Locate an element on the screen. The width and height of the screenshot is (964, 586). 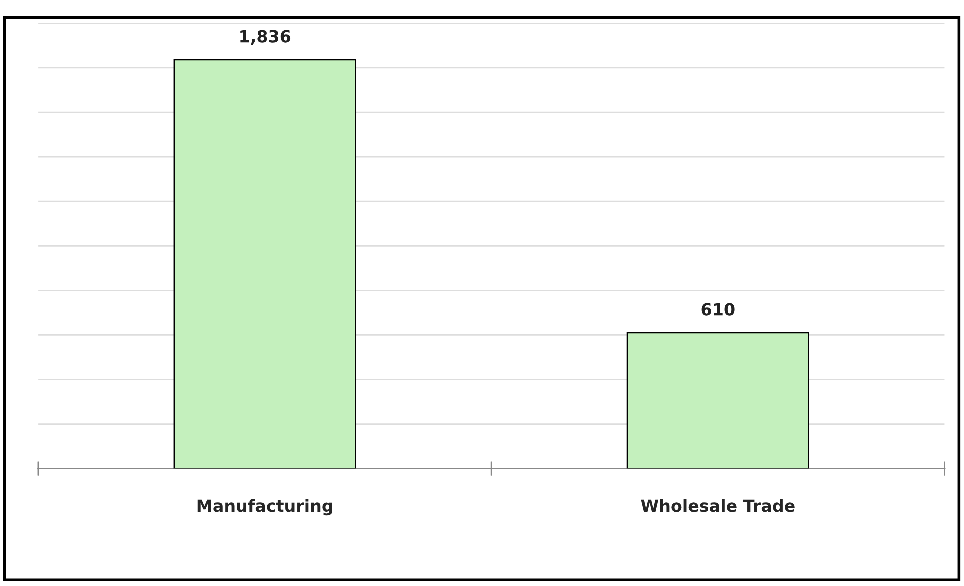
data-label: 610 is located at coordinates (718, 309).